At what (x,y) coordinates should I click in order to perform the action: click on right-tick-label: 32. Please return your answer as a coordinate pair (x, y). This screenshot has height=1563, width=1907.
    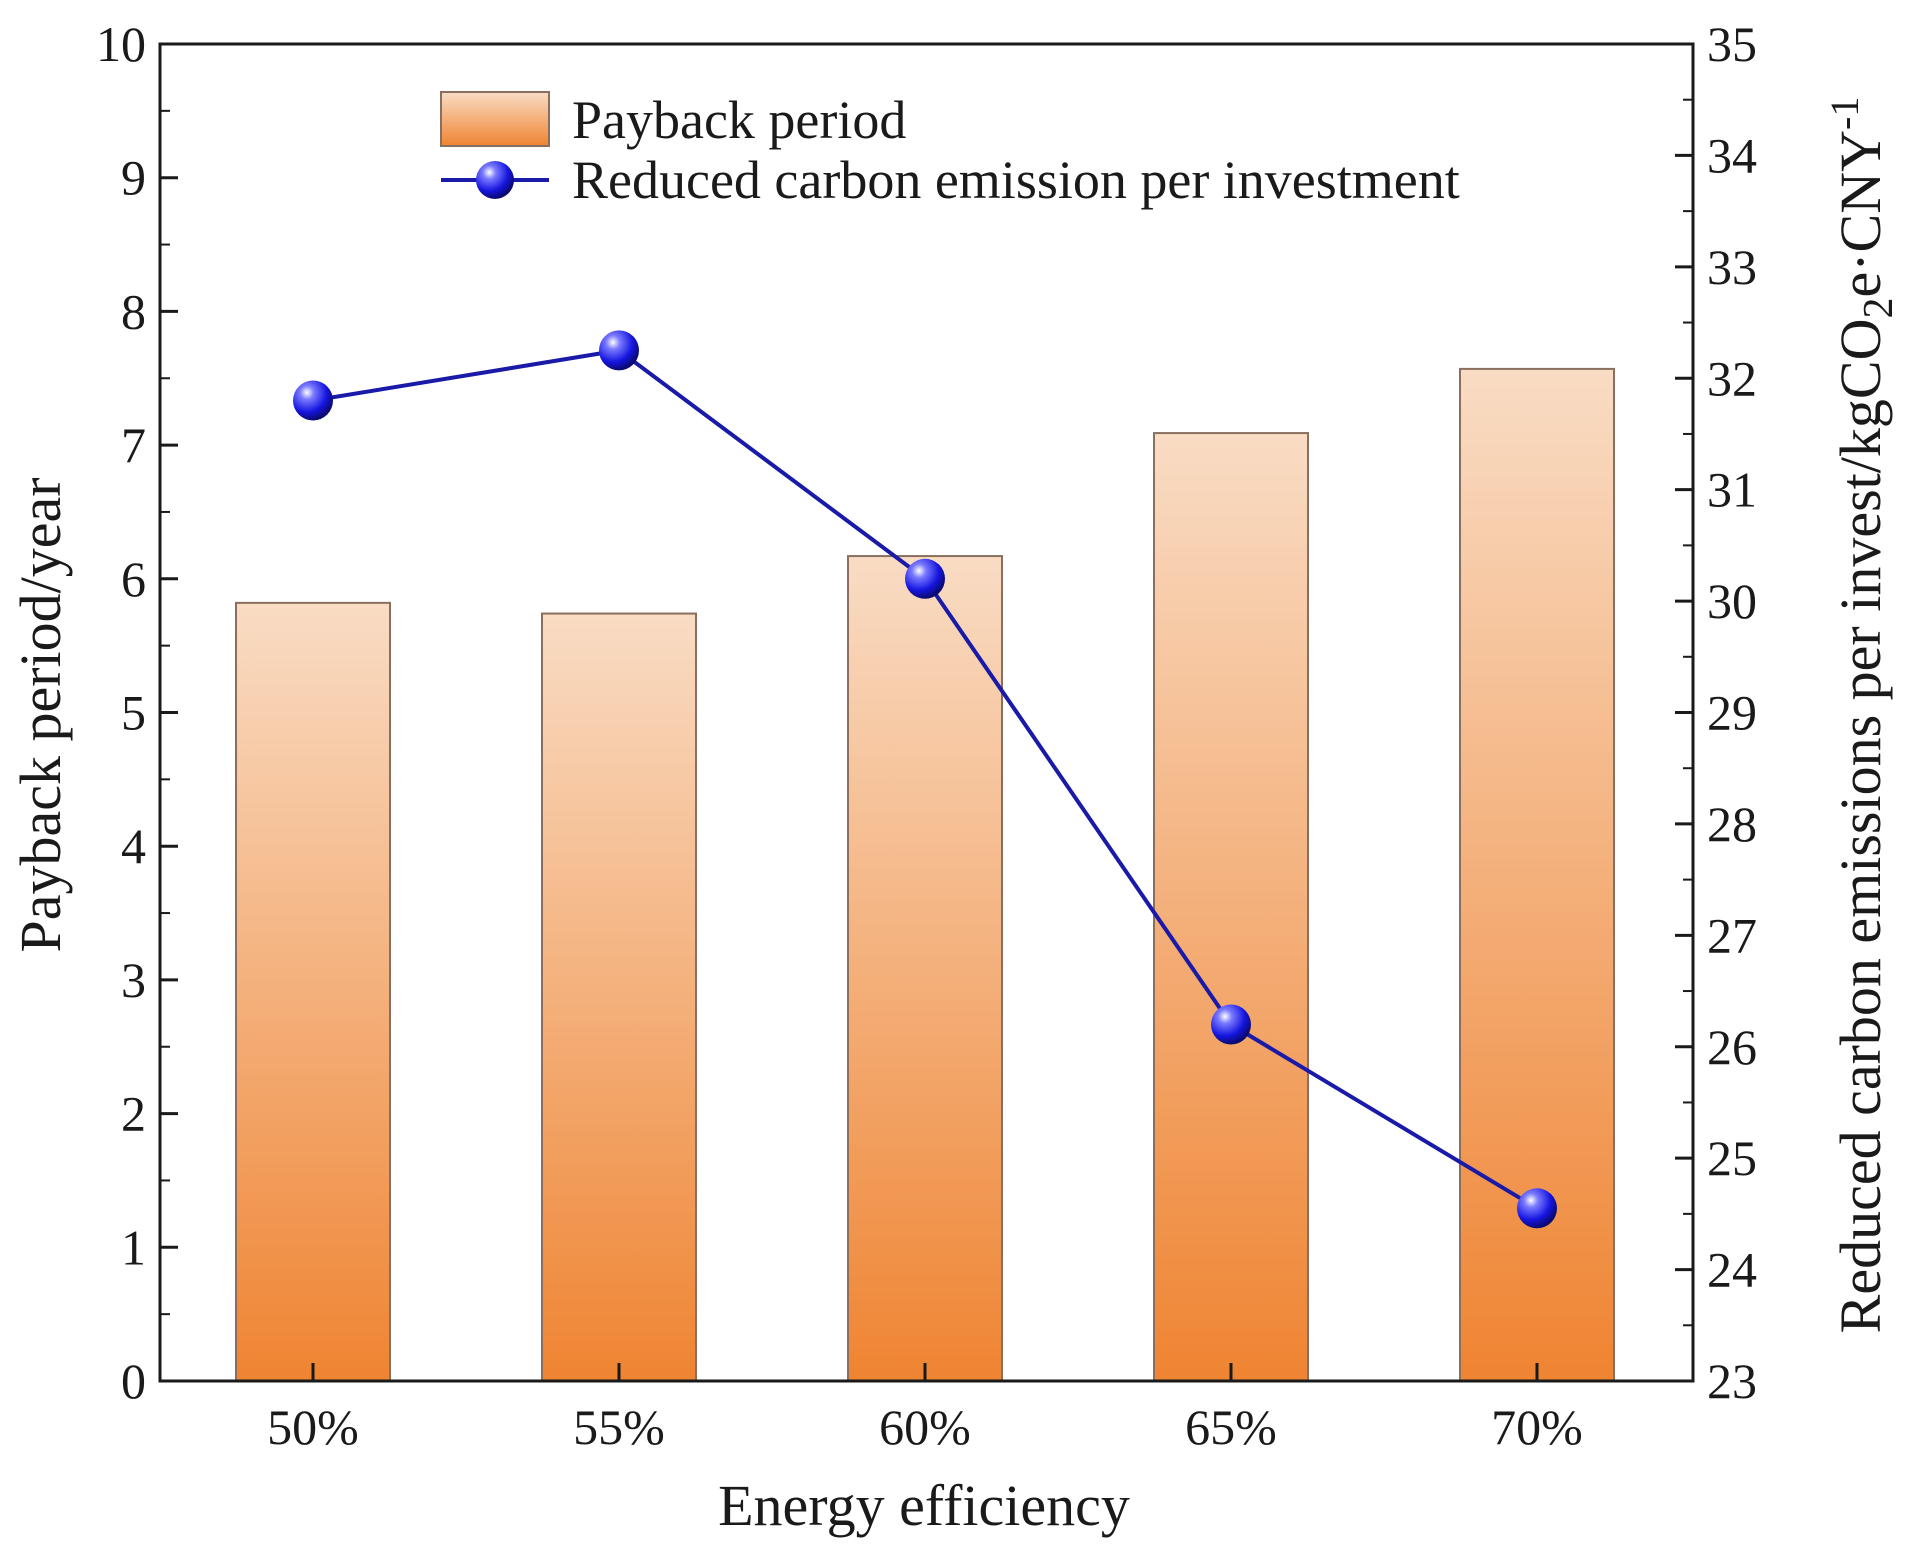
    Looking at the image, I should click on (1732, 378).